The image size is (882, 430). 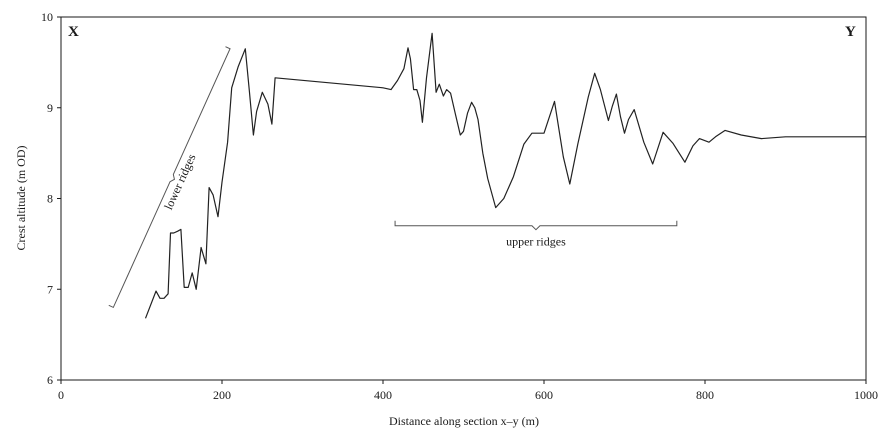 I want to click on y-tick-label: 6, so click(x=50, y=380).